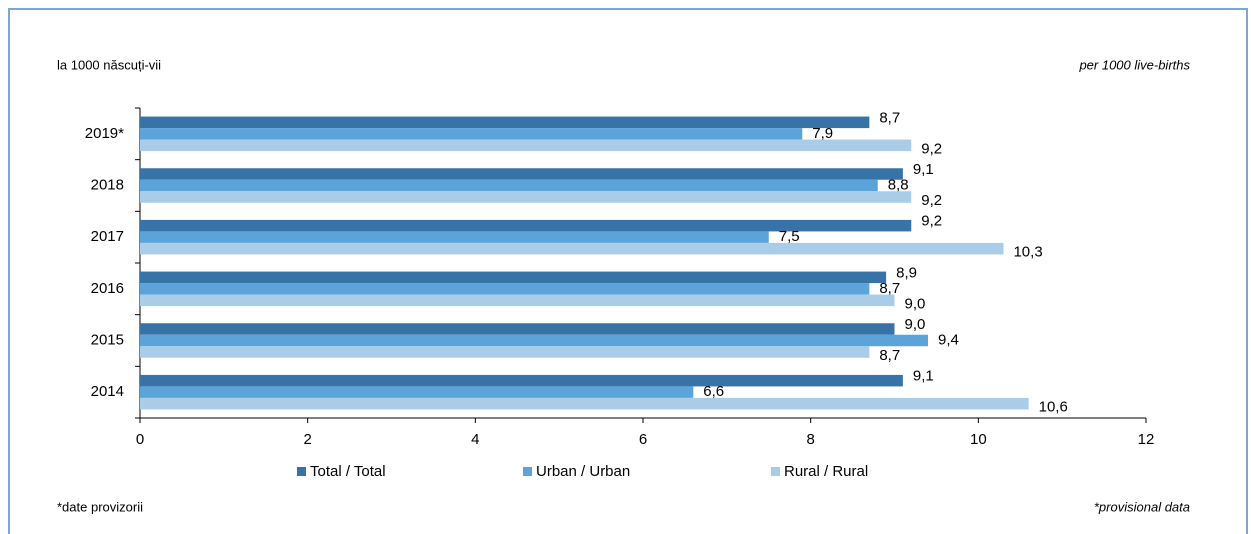 Image resolution: width=1251 pixels, height=534 pixels. Describe the element at coordinates (978, 439) in the screenshot. I see `x-tick-label: 10` at that location.